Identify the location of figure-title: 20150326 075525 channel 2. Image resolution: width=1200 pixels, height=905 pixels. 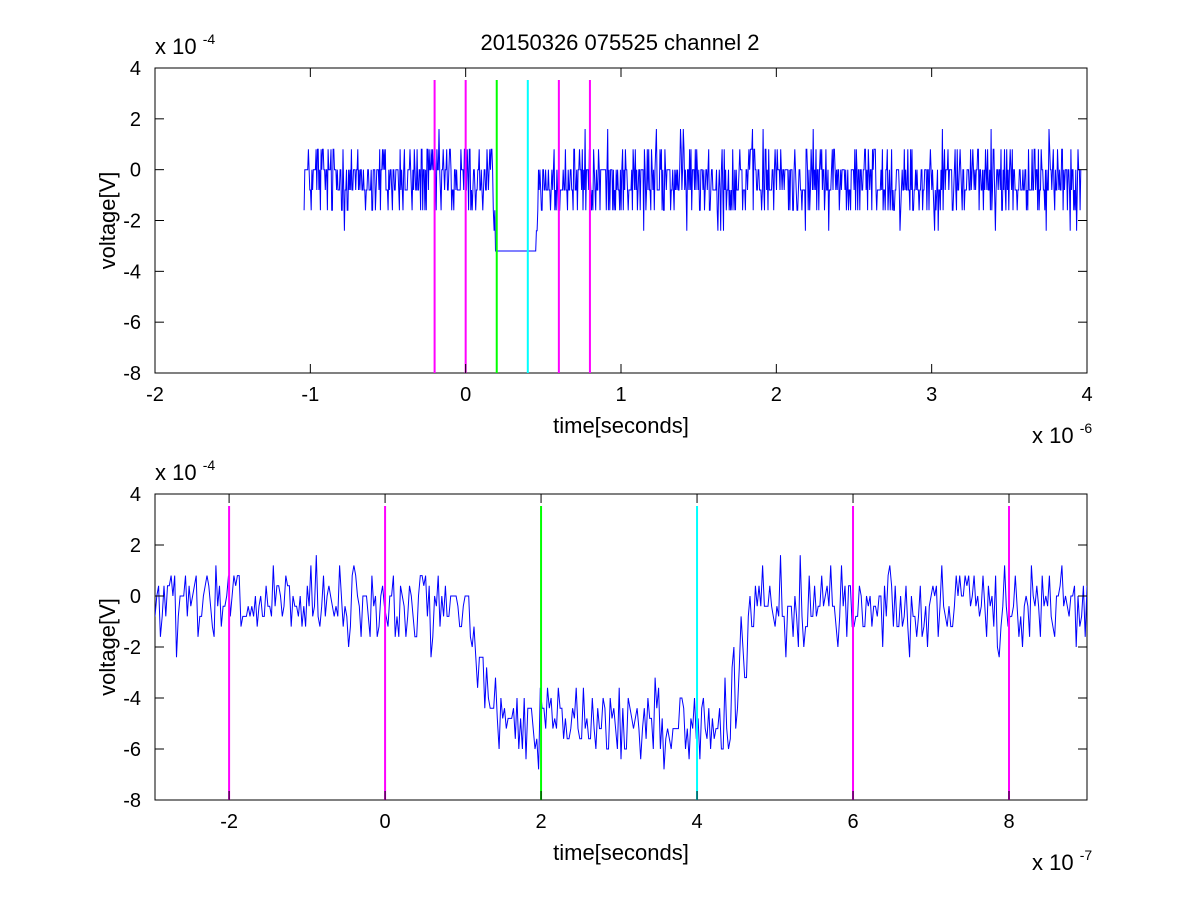
(620, 42).